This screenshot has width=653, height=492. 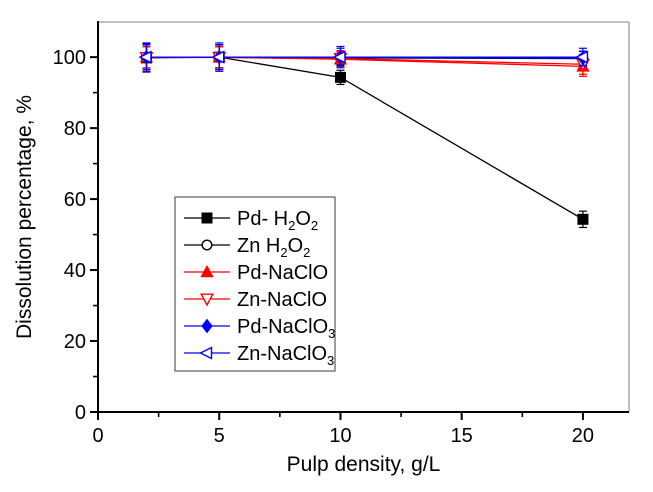 I want to click on y-axis-title: Dissolution percentage, %, so click(x=24, y=217).